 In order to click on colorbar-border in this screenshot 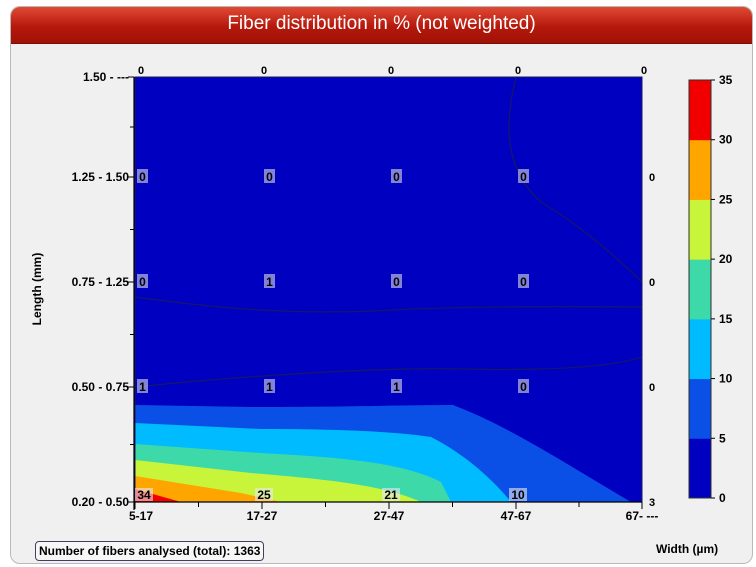, I will do `click(700, 289)`.